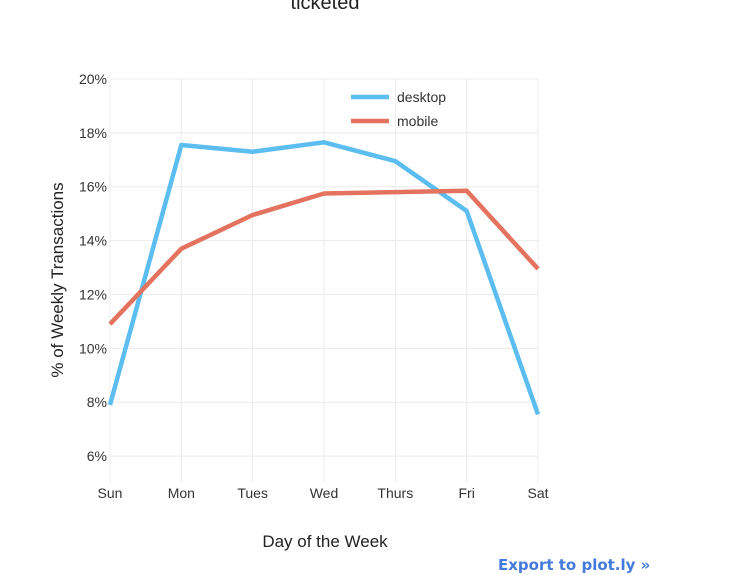 This screenshot has height=575, width=750. Describe the element at coordinates (395, 493) in the screenshot. I see `x-tick-label: Thurs` at that location.